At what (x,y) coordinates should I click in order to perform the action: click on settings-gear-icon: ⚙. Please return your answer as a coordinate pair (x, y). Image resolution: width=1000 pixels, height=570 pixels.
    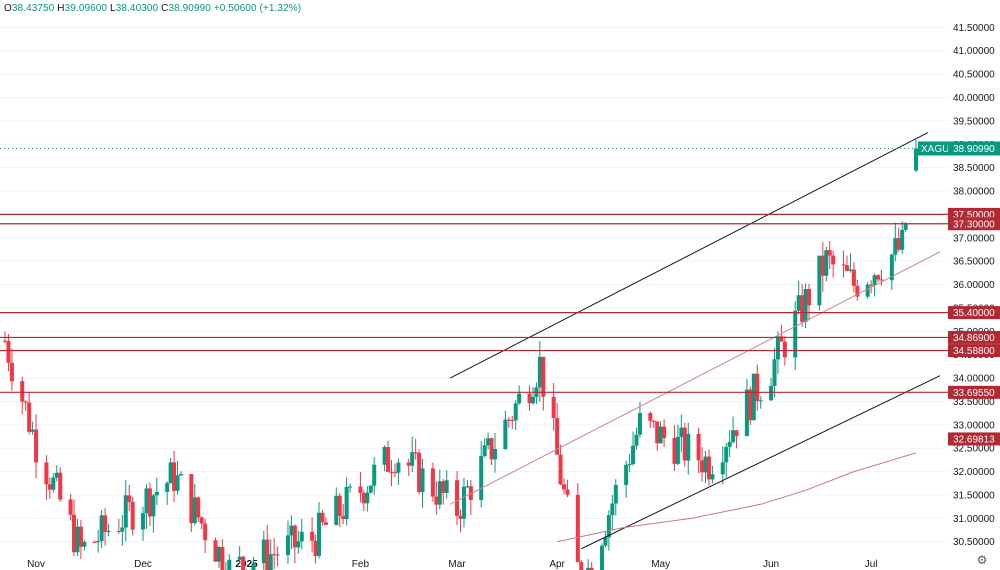
    Looking at the image, I should click on (982, 560).